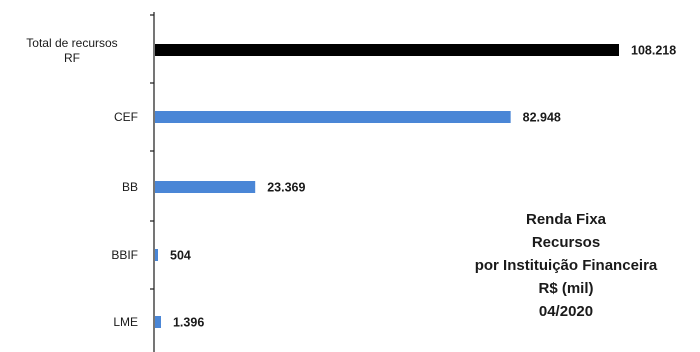 The height and width of the screenshot is (352, 700). What do you see at coordinates (566, 311) in the screenshot?
I see `title-line: 04/2020` at bounding box center [566, 311].